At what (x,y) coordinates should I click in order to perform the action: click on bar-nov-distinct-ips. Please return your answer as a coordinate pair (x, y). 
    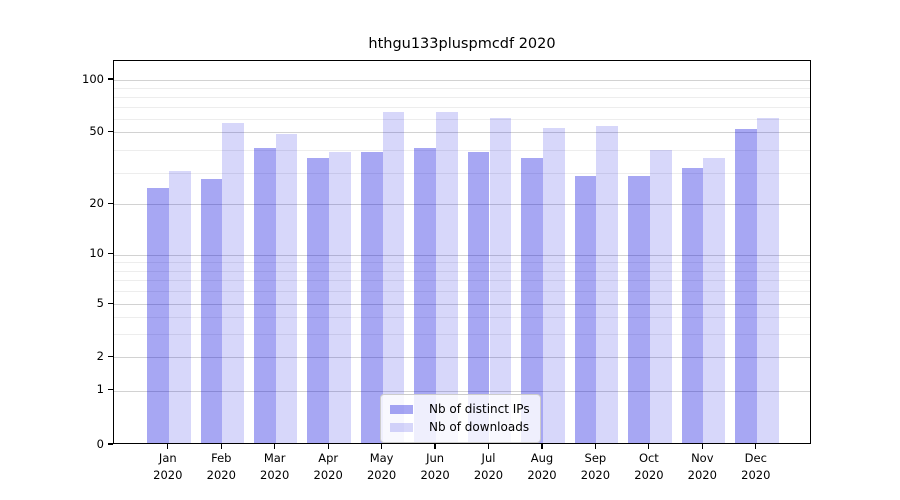
    Looking at the image, I should click on (692, 305).